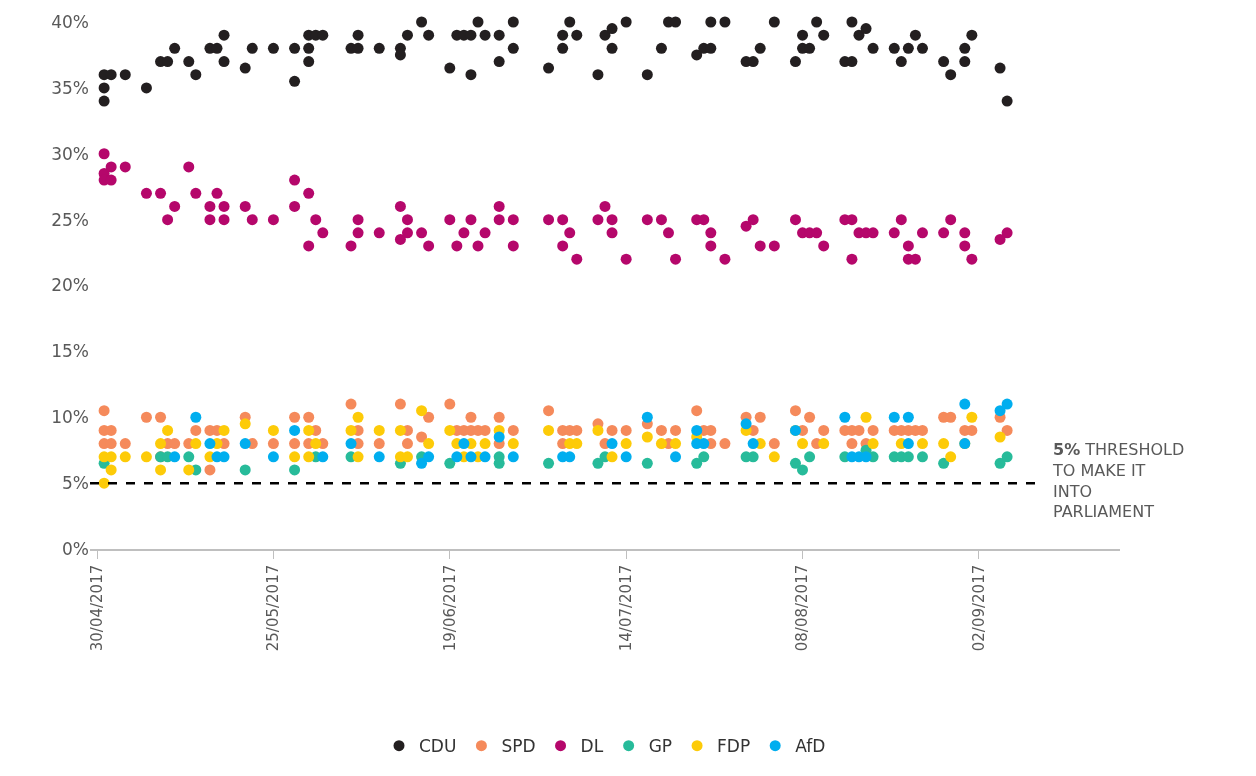  Describe the element at coordinates (1118, 481) in the screenshot. I see `ref-line-label: 5% THRESHOLD TO MAKE IT INTO PARLIAMENT` at that location.